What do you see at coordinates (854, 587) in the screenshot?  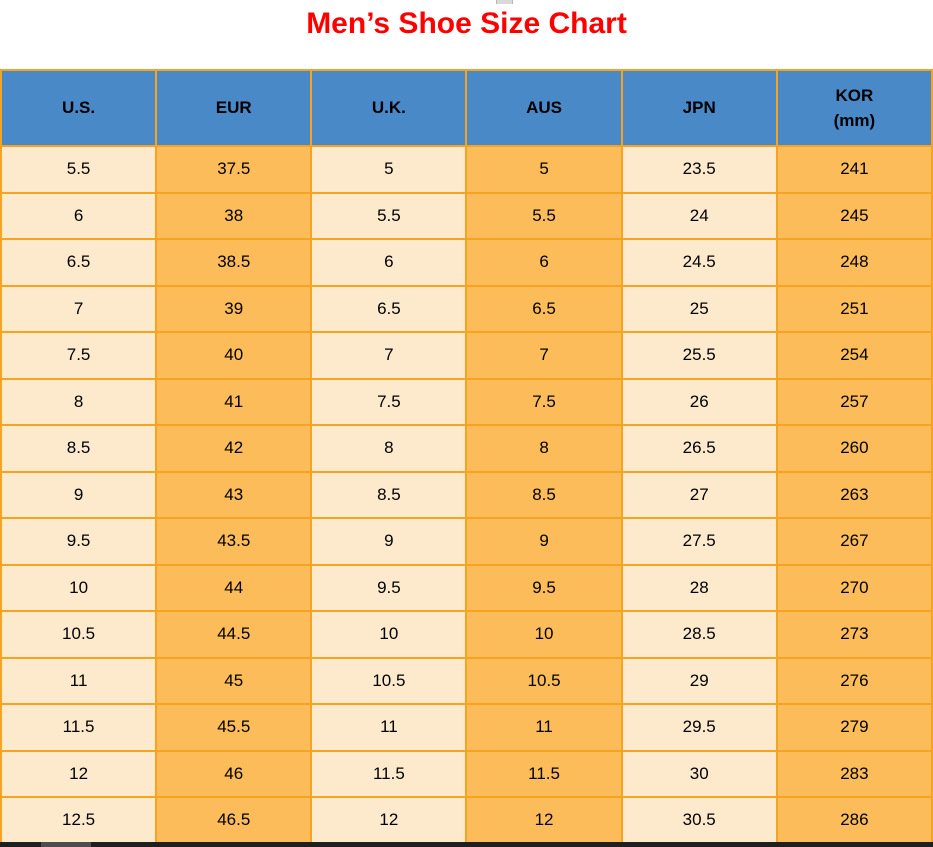 I see `size-cell: 270` at bounding box center [854, 587].